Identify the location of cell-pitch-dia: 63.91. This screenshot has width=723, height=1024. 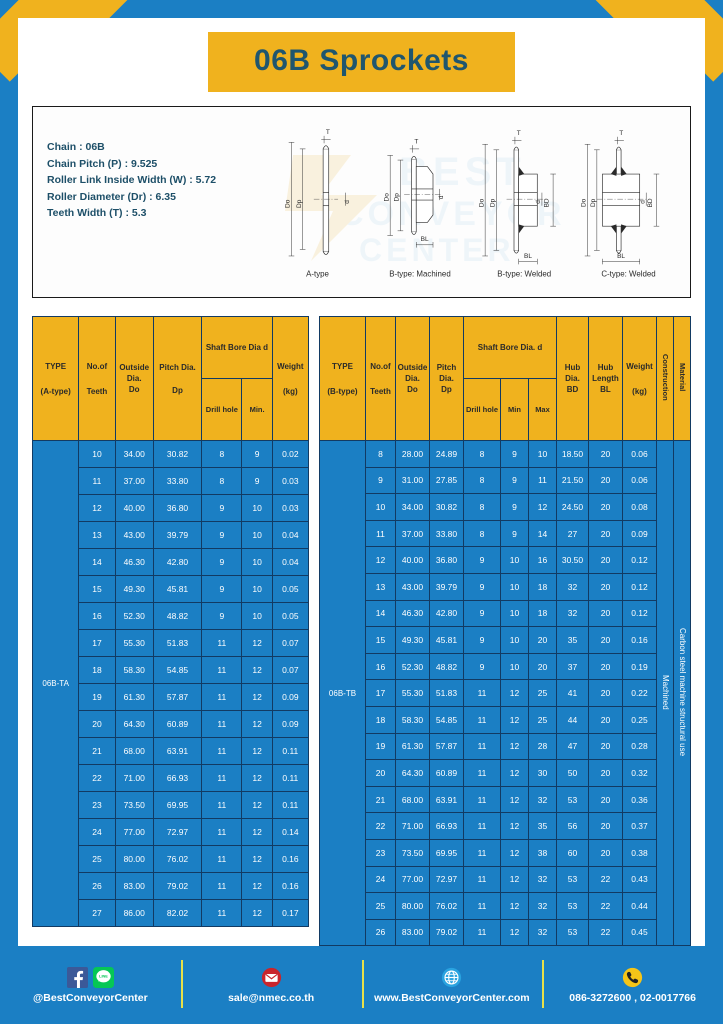
(446, 799).